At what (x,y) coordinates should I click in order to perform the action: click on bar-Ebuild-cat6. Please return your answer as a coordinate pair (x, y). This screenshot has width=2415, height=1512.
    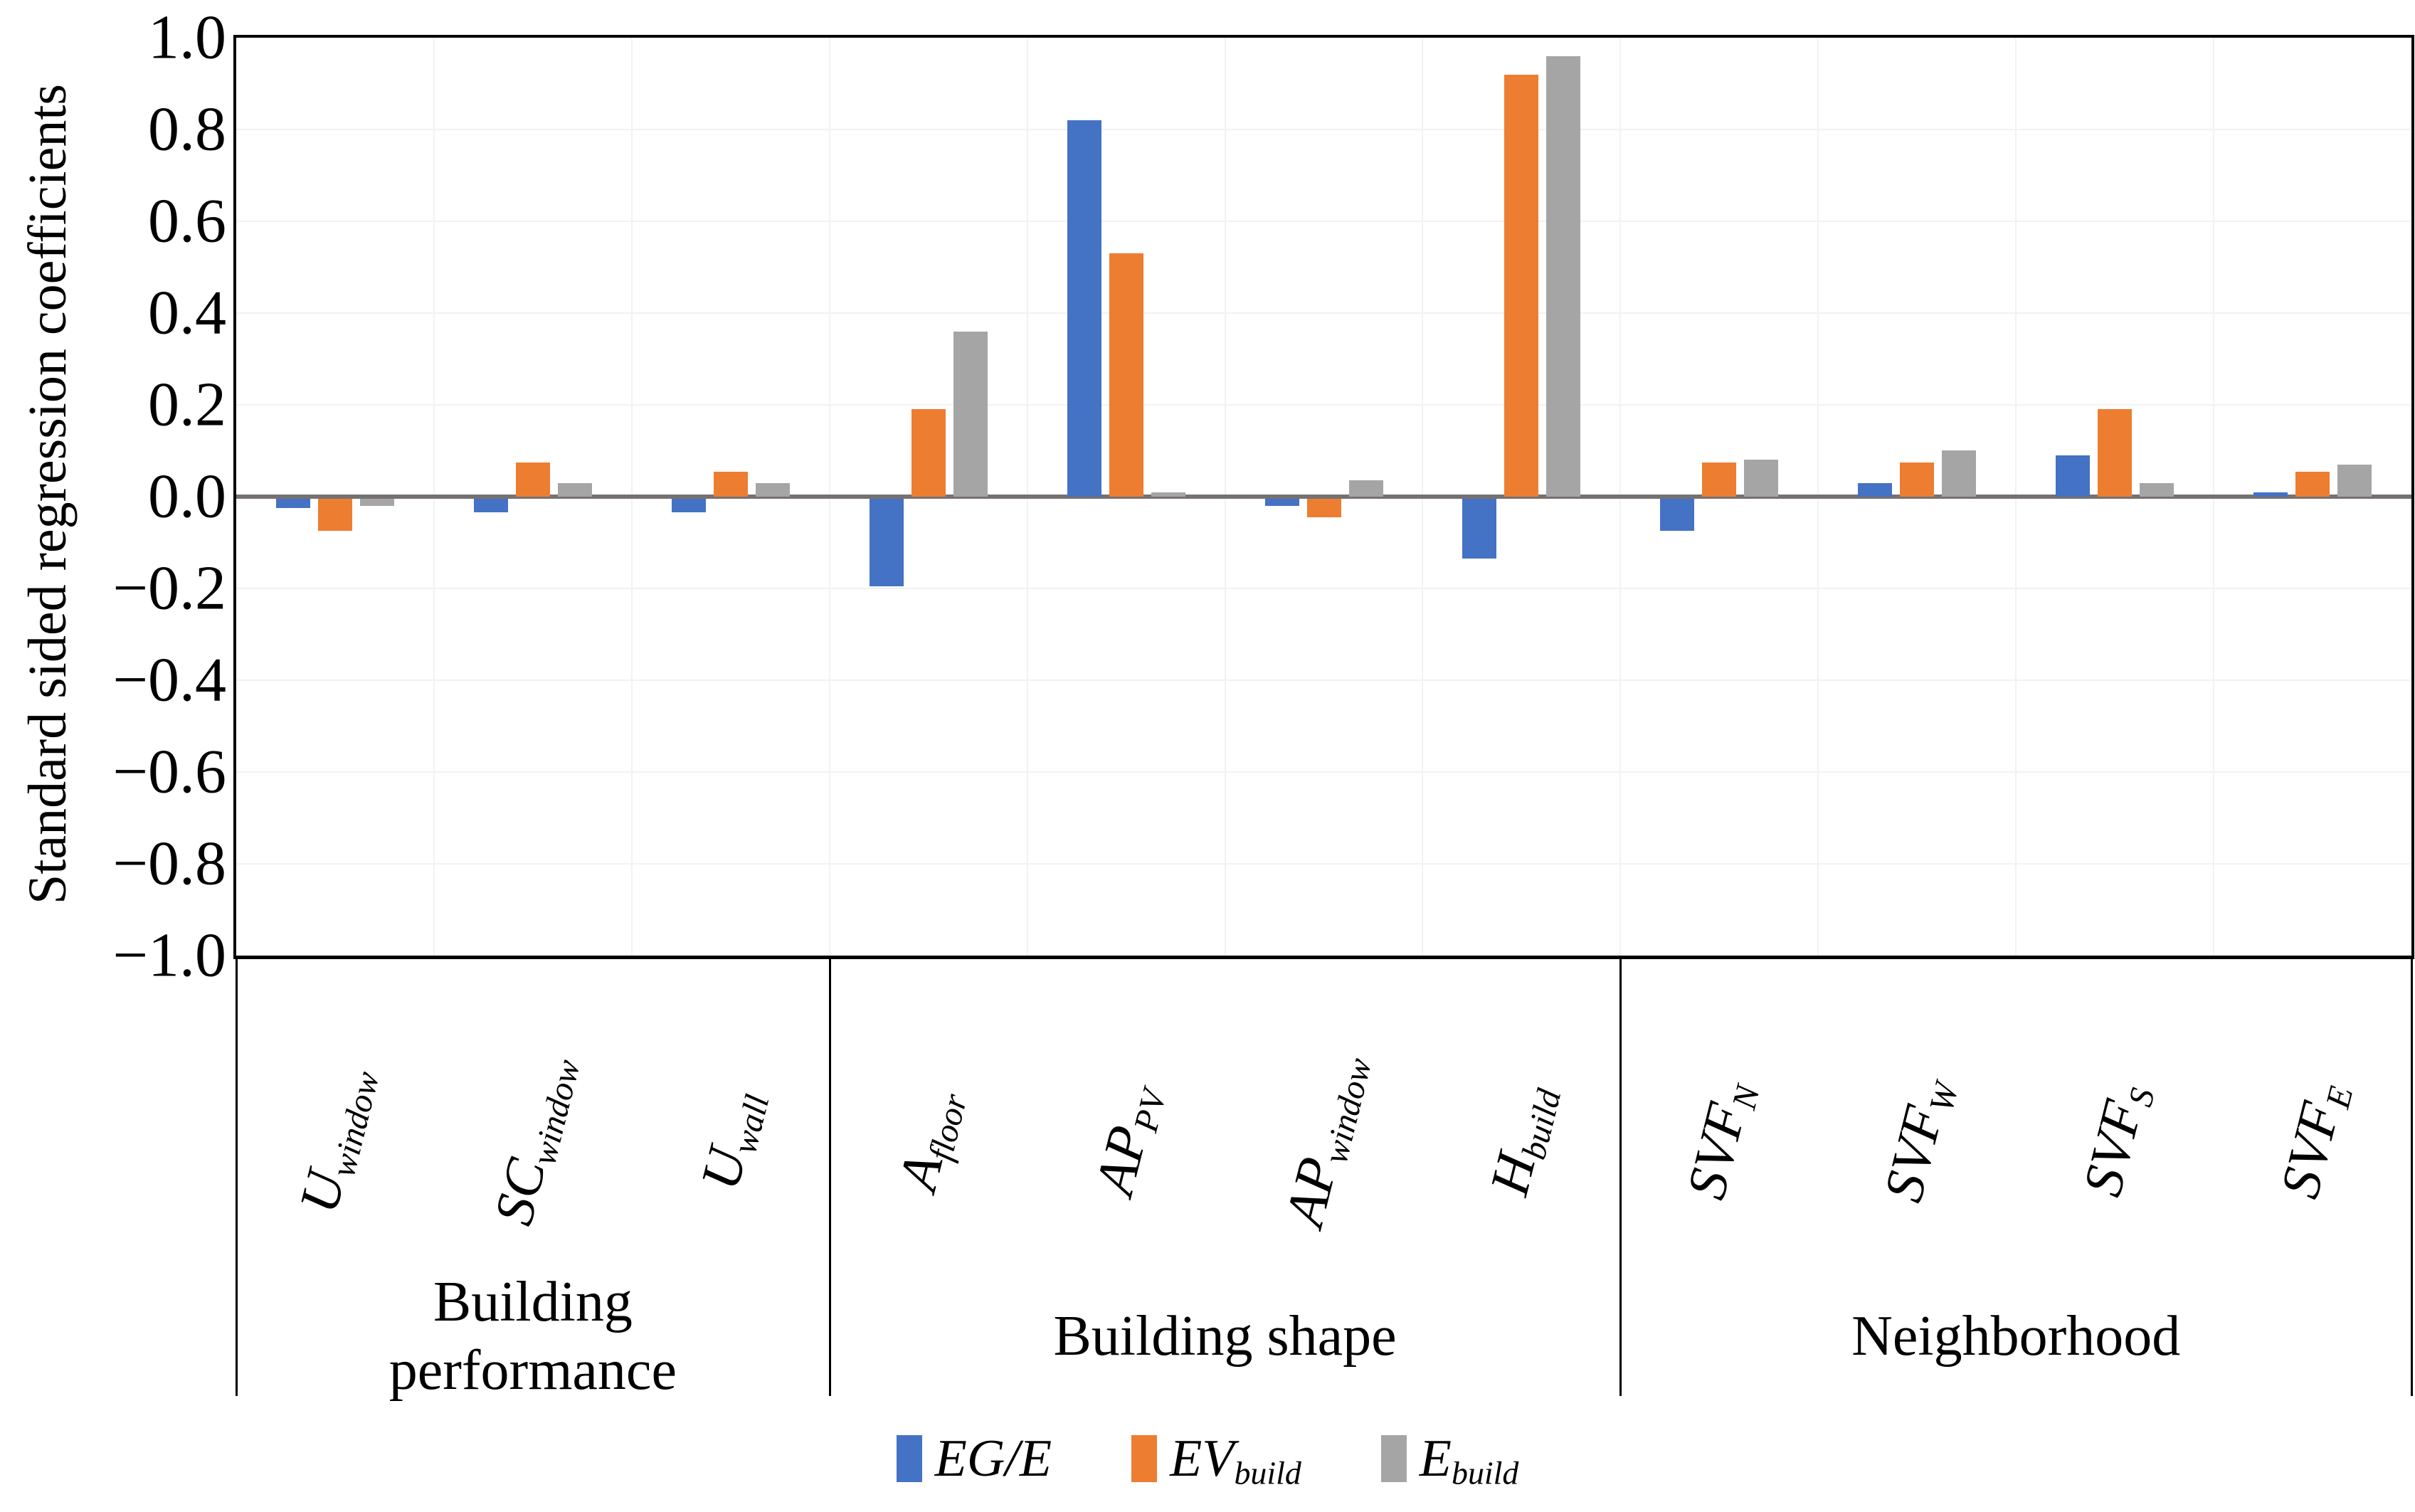
    Looking at the image, I should click on (1563, 276).